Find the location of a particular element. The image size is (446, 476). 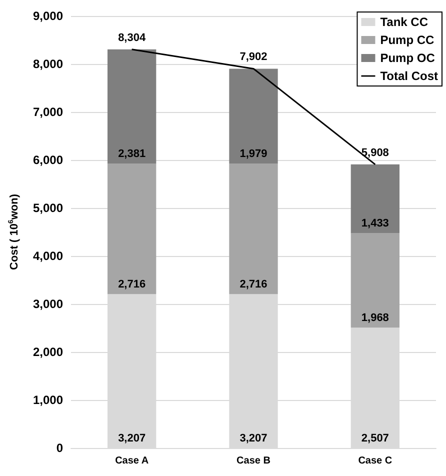

data-label: 5,908 is located at coordinates (375, 152).